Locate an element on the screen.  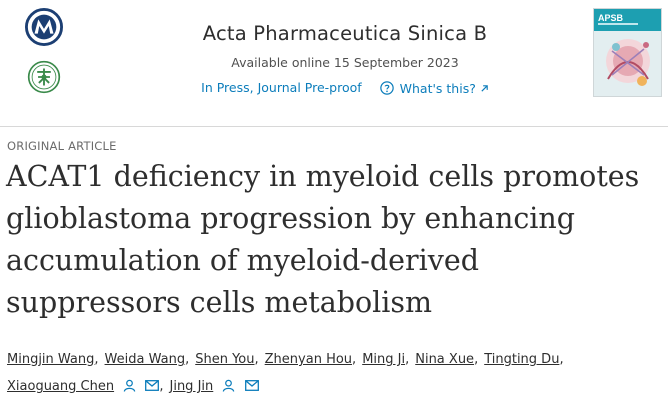
whats-this-link: What's this? is located at coordinates (434, 88).